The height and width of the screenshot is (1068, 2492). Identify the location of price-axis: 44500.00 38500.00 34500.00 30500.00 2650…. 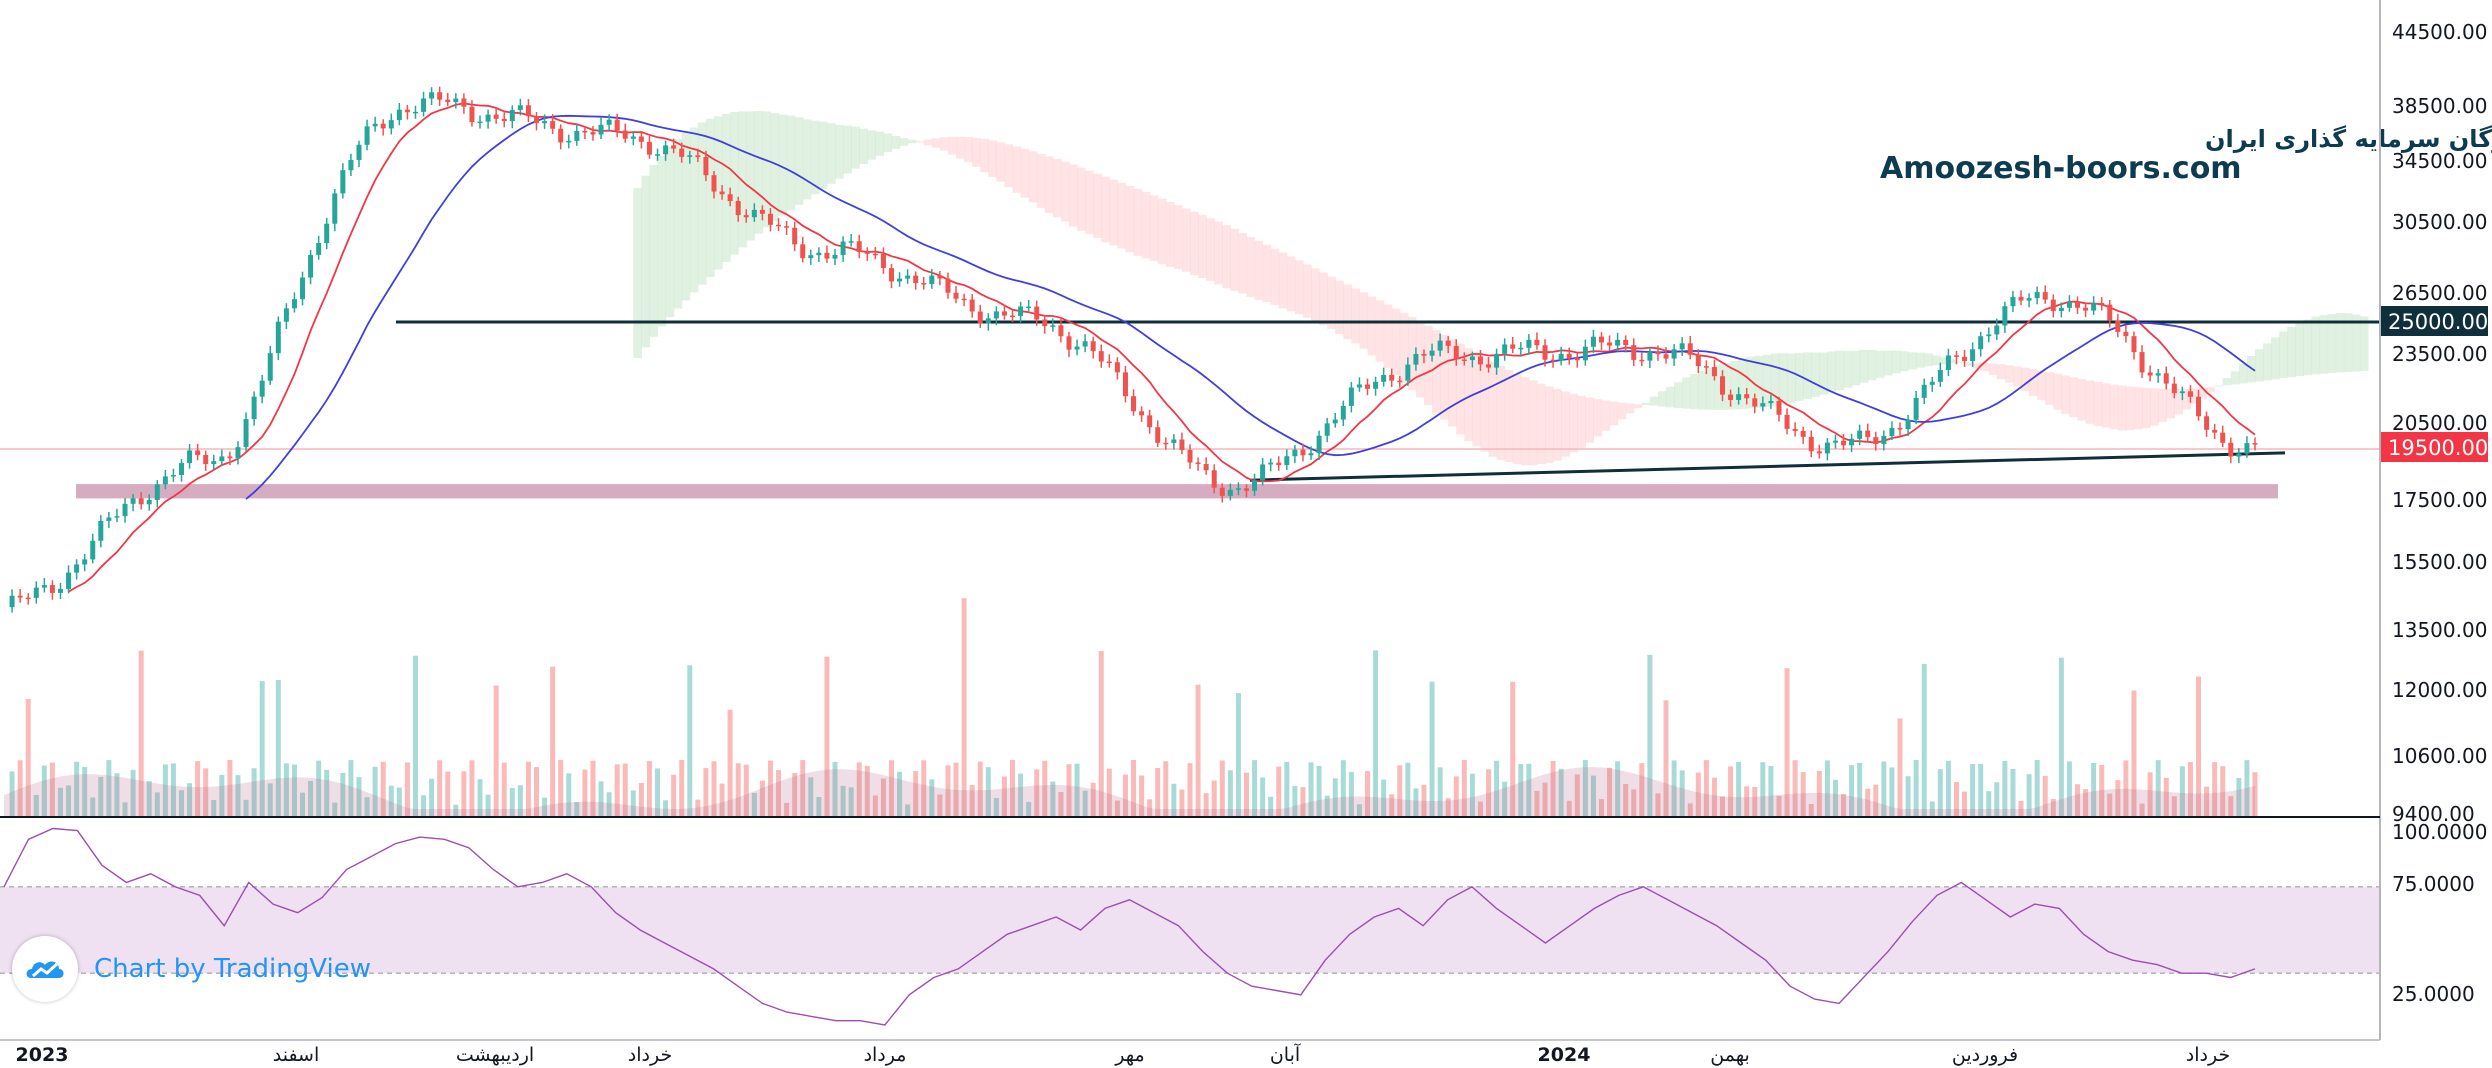
(2434, 423).